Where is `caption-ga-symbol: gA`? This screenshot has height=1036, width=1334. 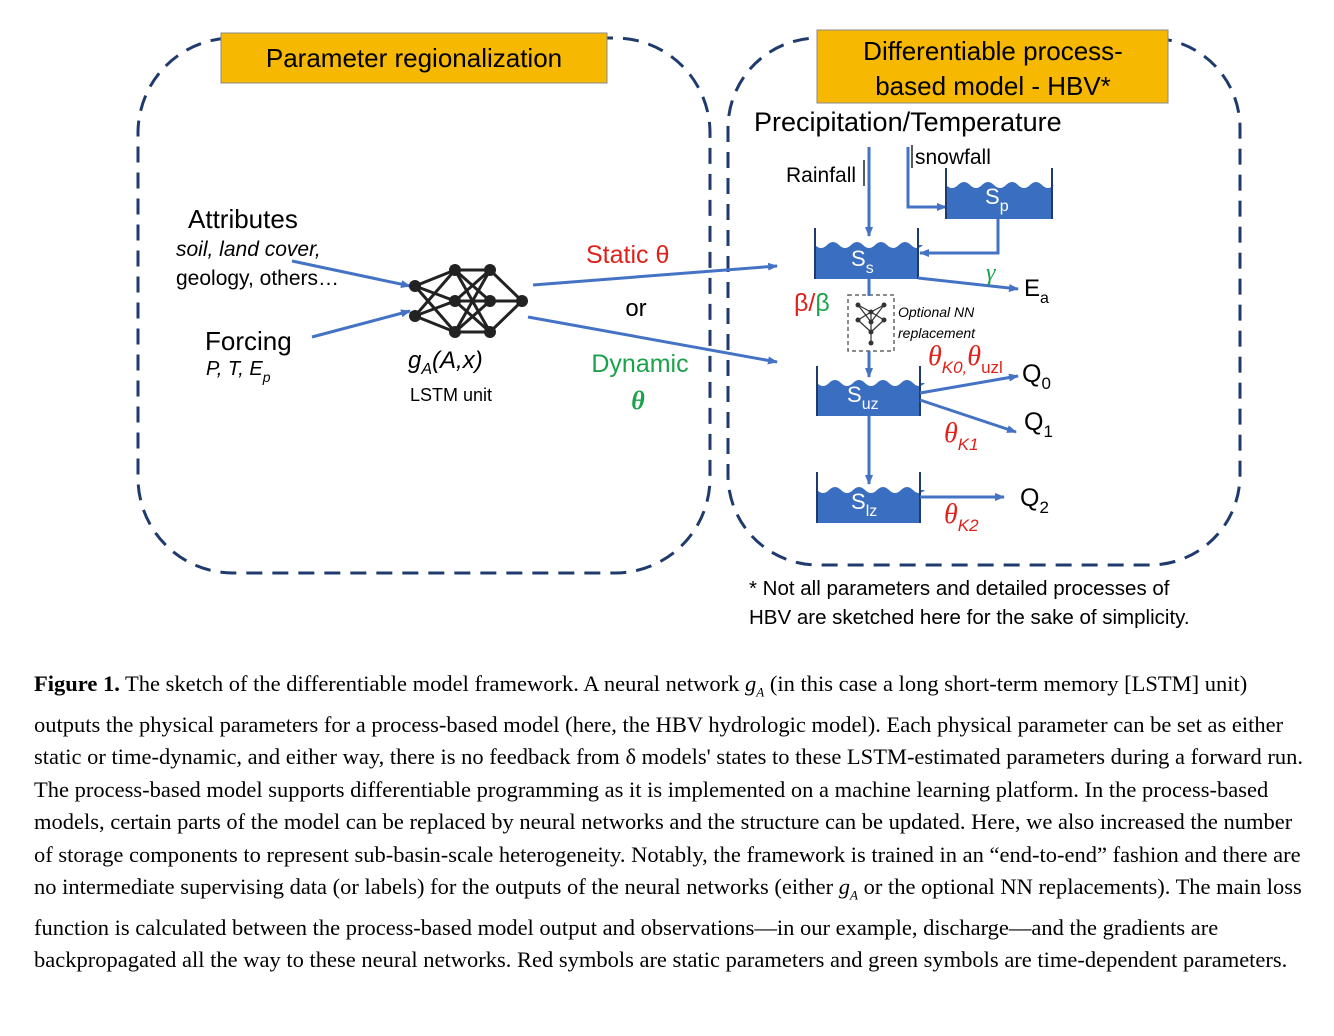
caption-ga-symbol: gA is located at coordinates (755, 685).